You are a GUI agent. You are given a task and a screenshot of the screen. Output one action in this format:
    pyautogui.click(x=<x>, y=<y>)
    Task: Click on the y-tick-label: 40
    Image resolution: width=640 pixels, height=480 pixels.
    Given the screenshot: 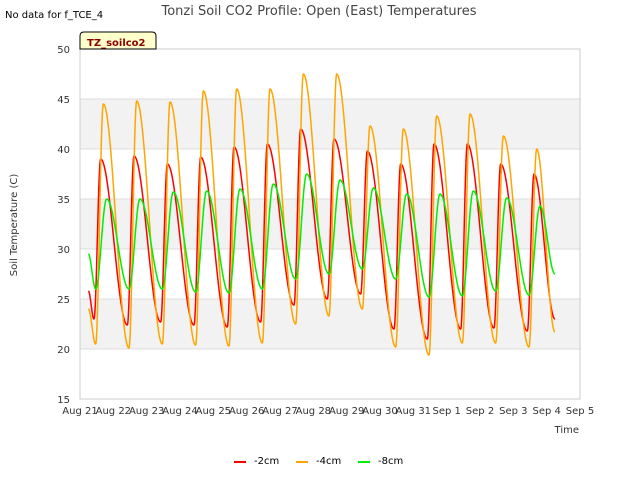 What is the action you would take?
    pyautogui.click(x=63, y=150)
    